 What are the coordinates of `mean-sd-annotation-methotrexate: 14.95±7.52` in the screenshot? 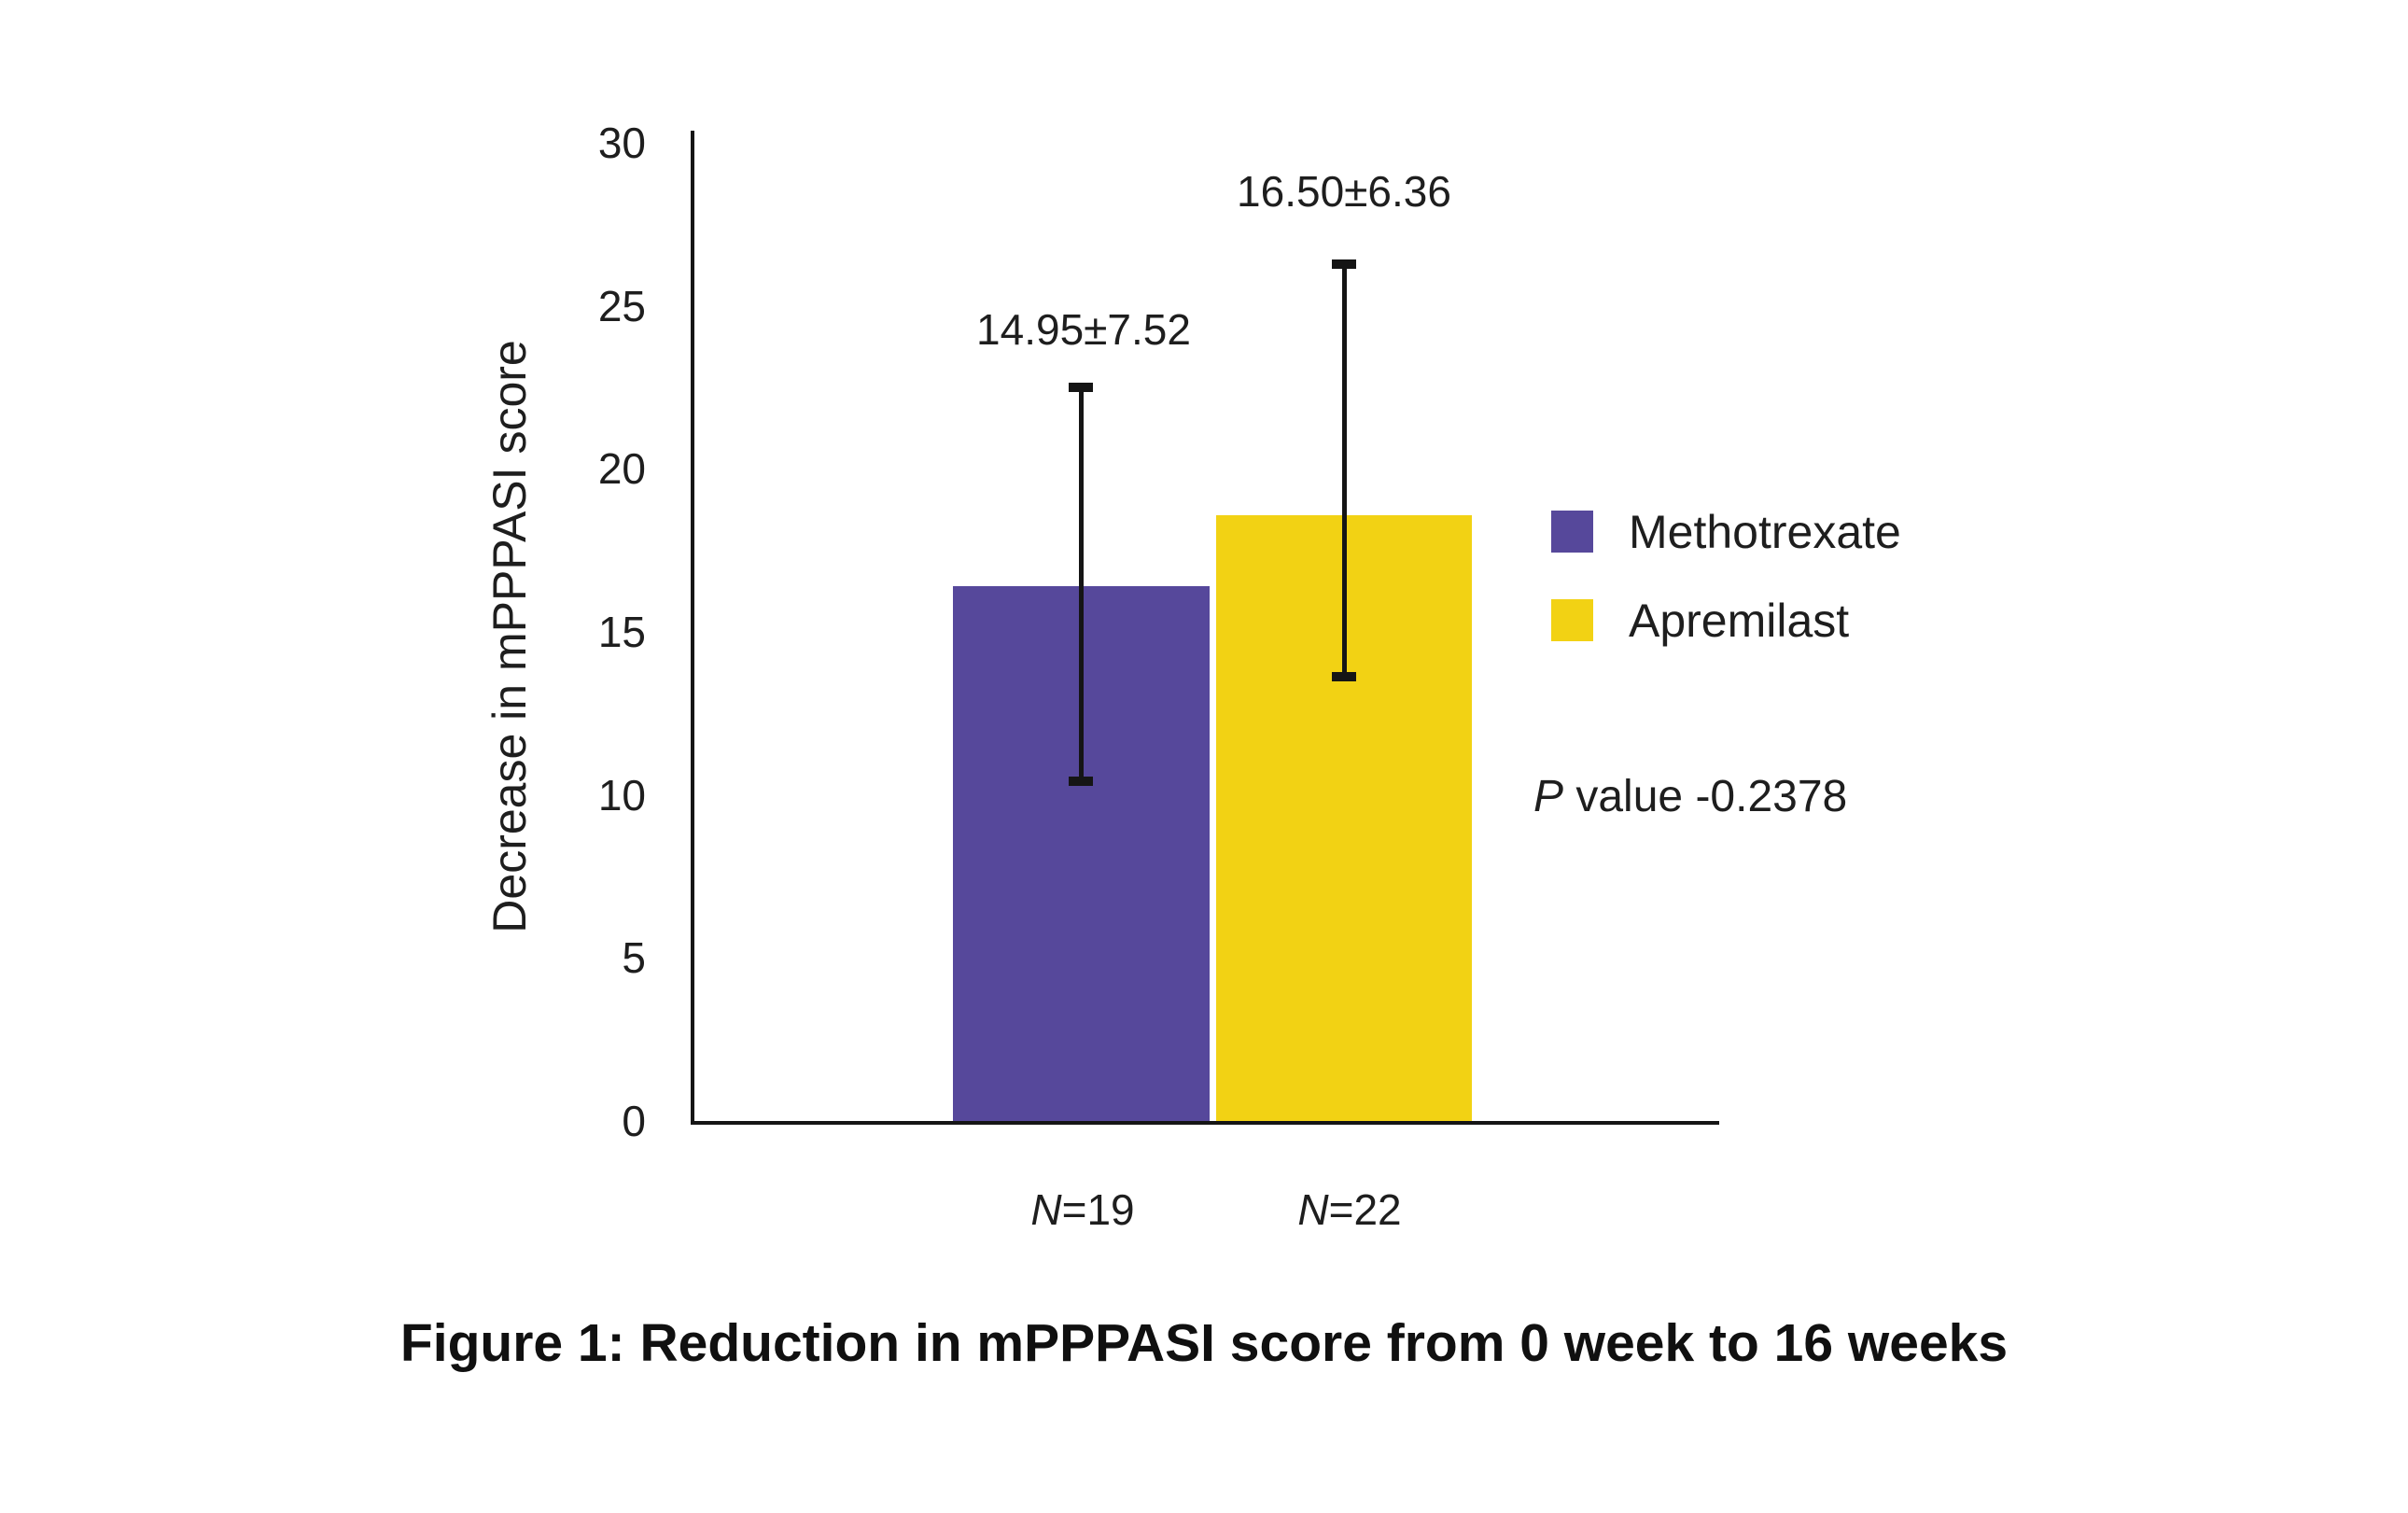 It's located at (1083, 329).